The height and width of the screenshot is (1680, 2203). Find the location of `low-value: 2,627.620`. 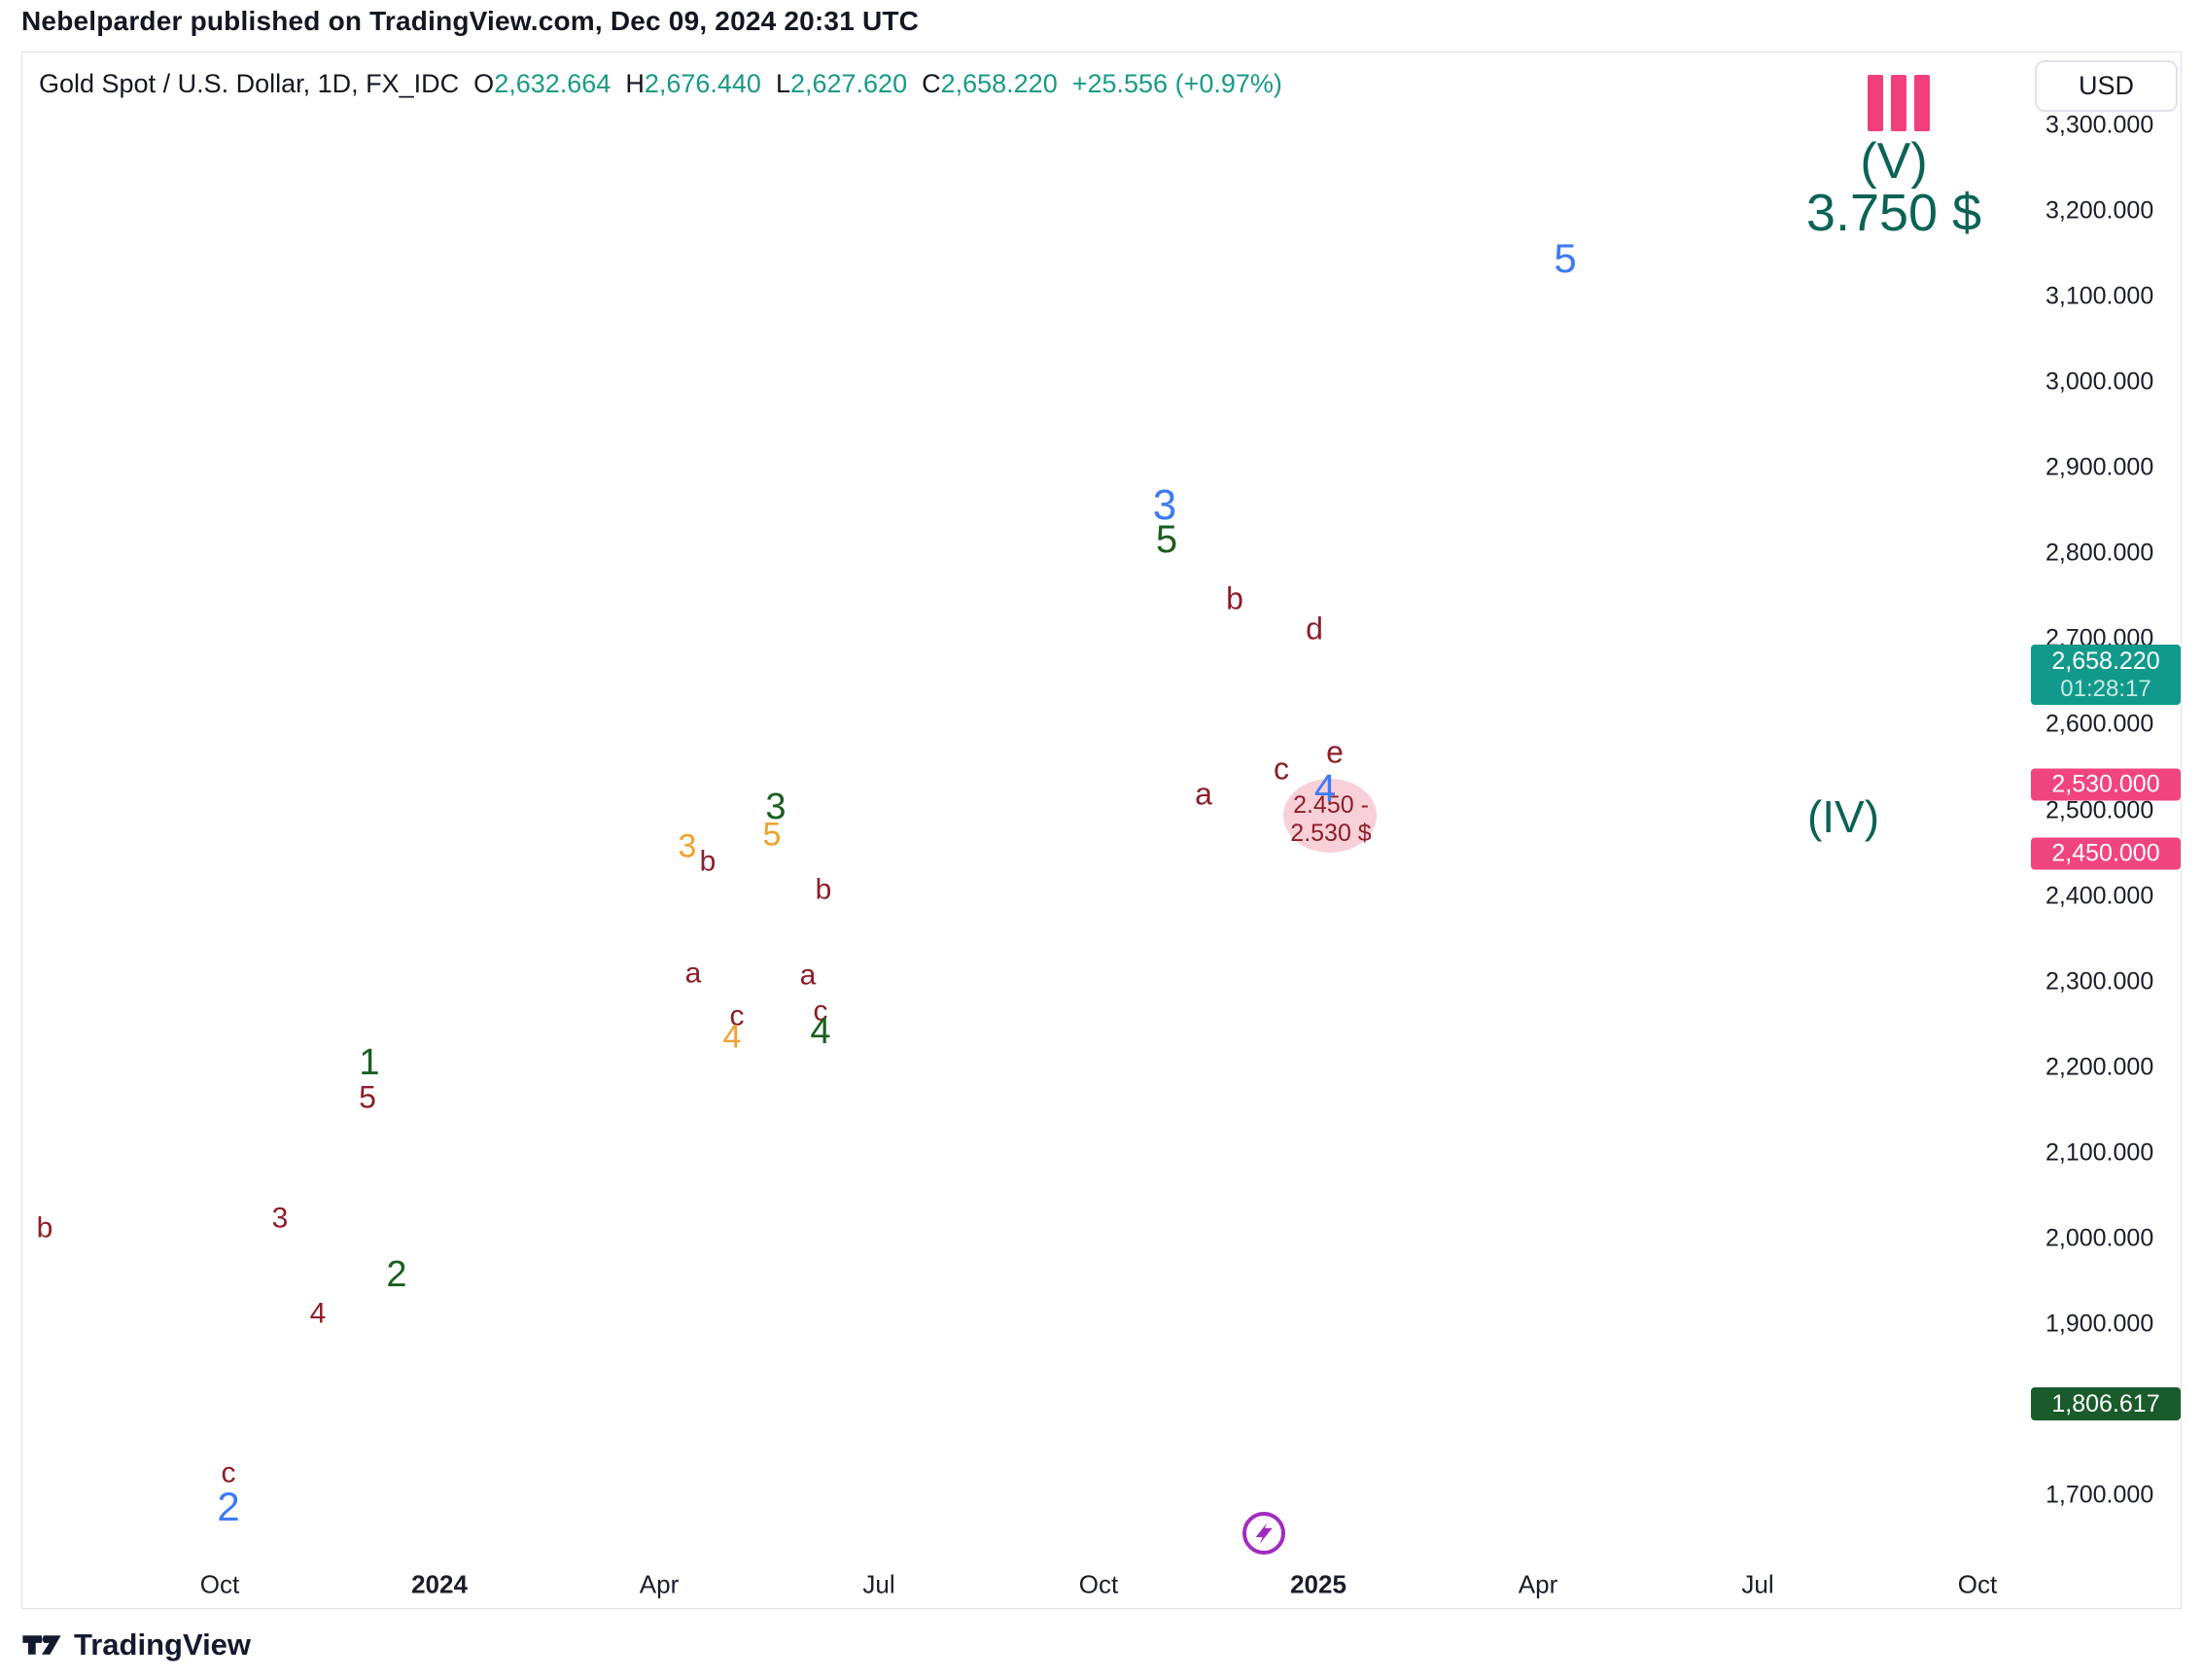

low-value: 2,627.620 is located at coordinates (849, 83).